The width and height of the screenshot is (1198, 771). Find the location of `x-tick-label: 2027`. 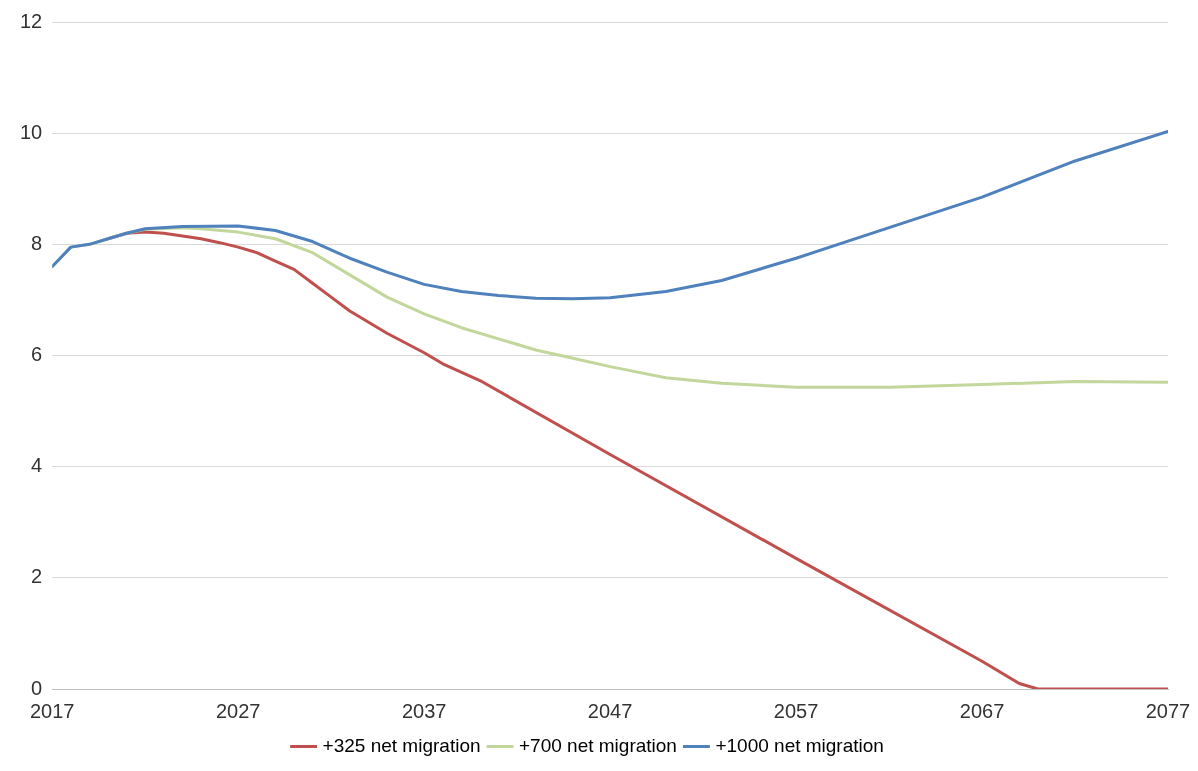

x-tick-label: 2027 is located at coordinates (238, 710).